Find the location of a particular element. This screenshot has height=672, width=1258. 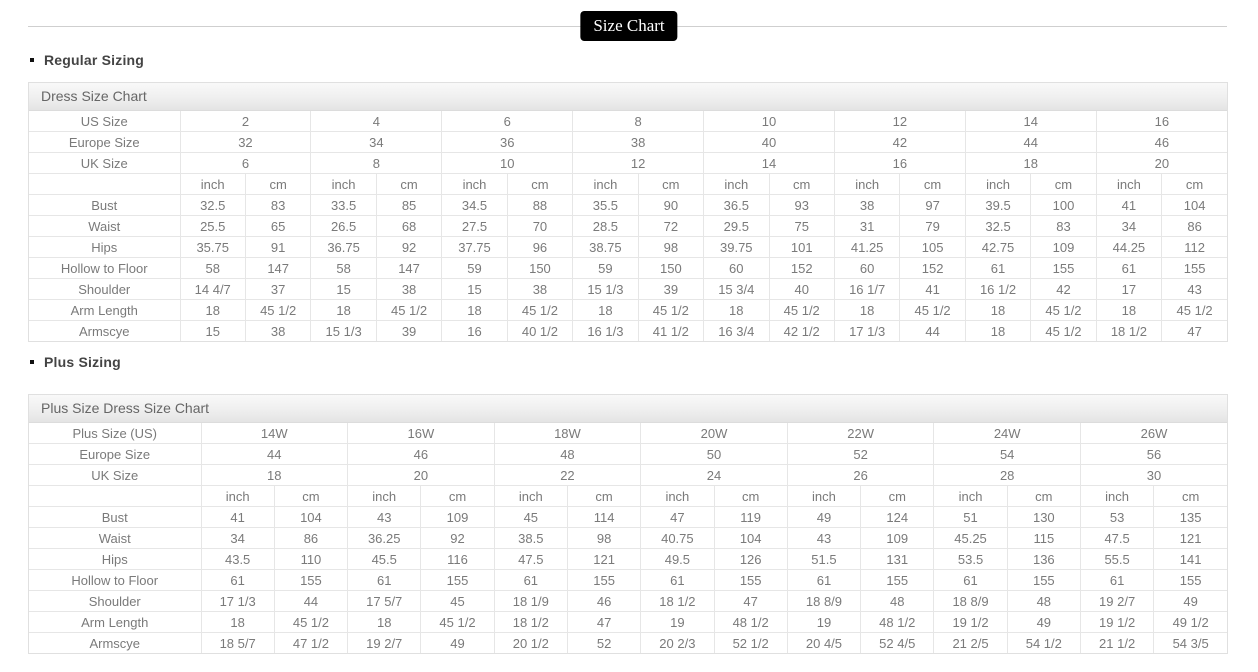

inch-value: 32.5 is located at coordinates (212, 205).